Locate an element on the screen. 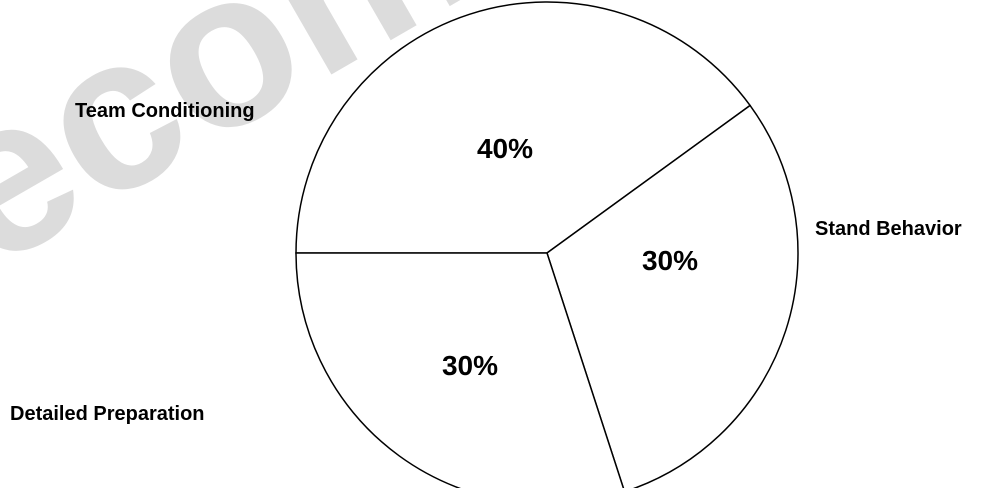  data-label-stand-behavior: 30% is located at coordinates (670, 260).